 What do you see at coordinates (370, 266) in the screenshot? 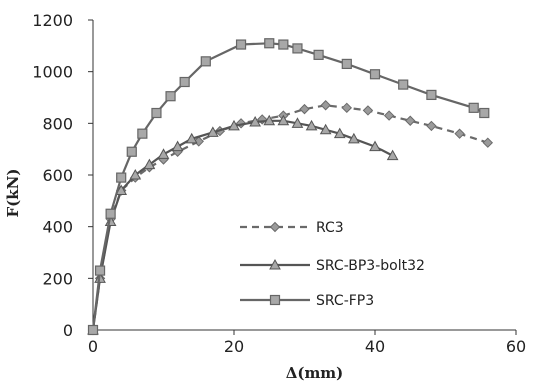
I see `legend-label: SRC-BP3-bolt32` at bounding box center [370, 266].